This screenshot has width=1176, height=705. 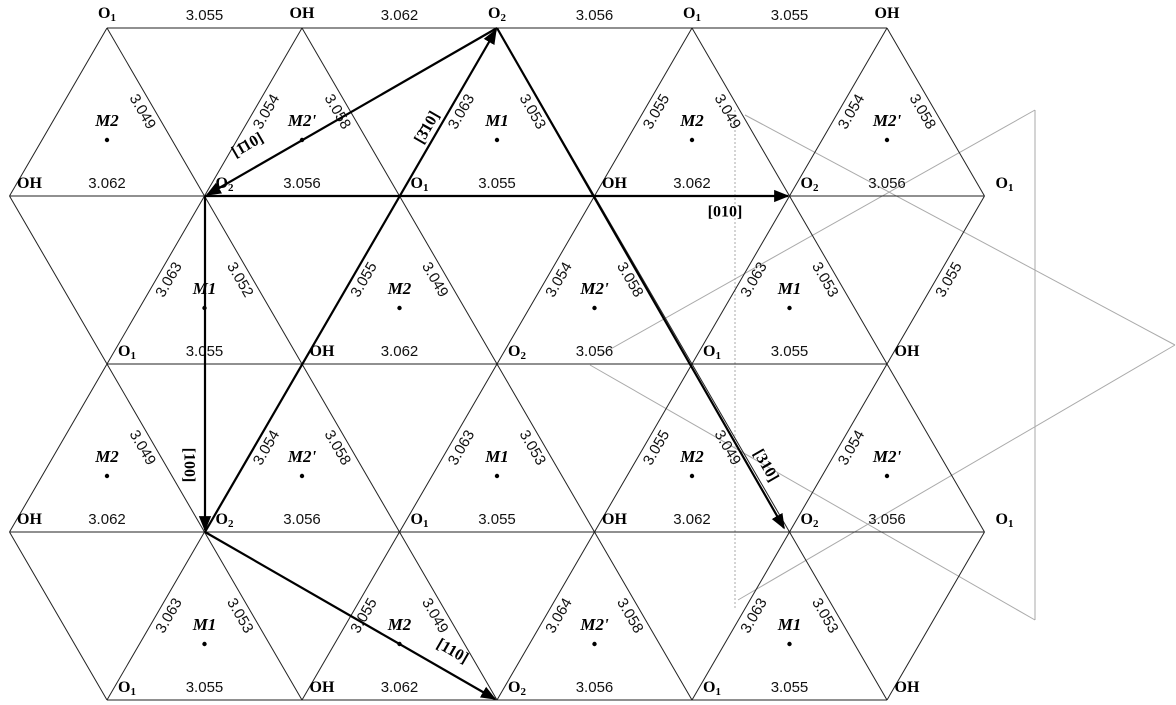 I want to click on site-label: M2, so click(x=691, y=120).